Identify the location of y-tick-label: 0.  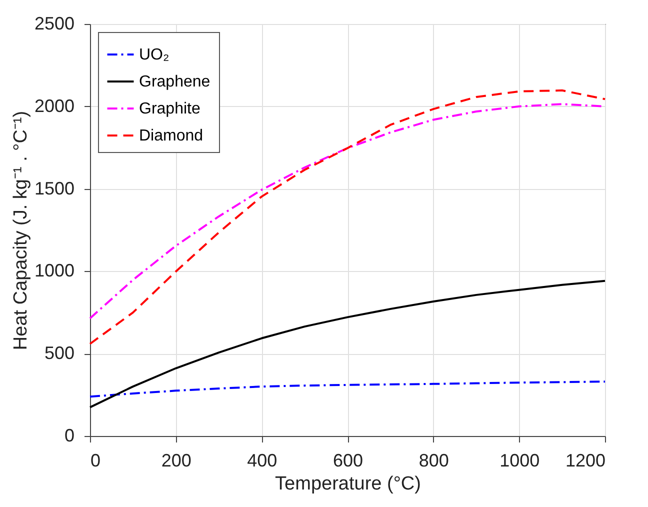
(69, 436).